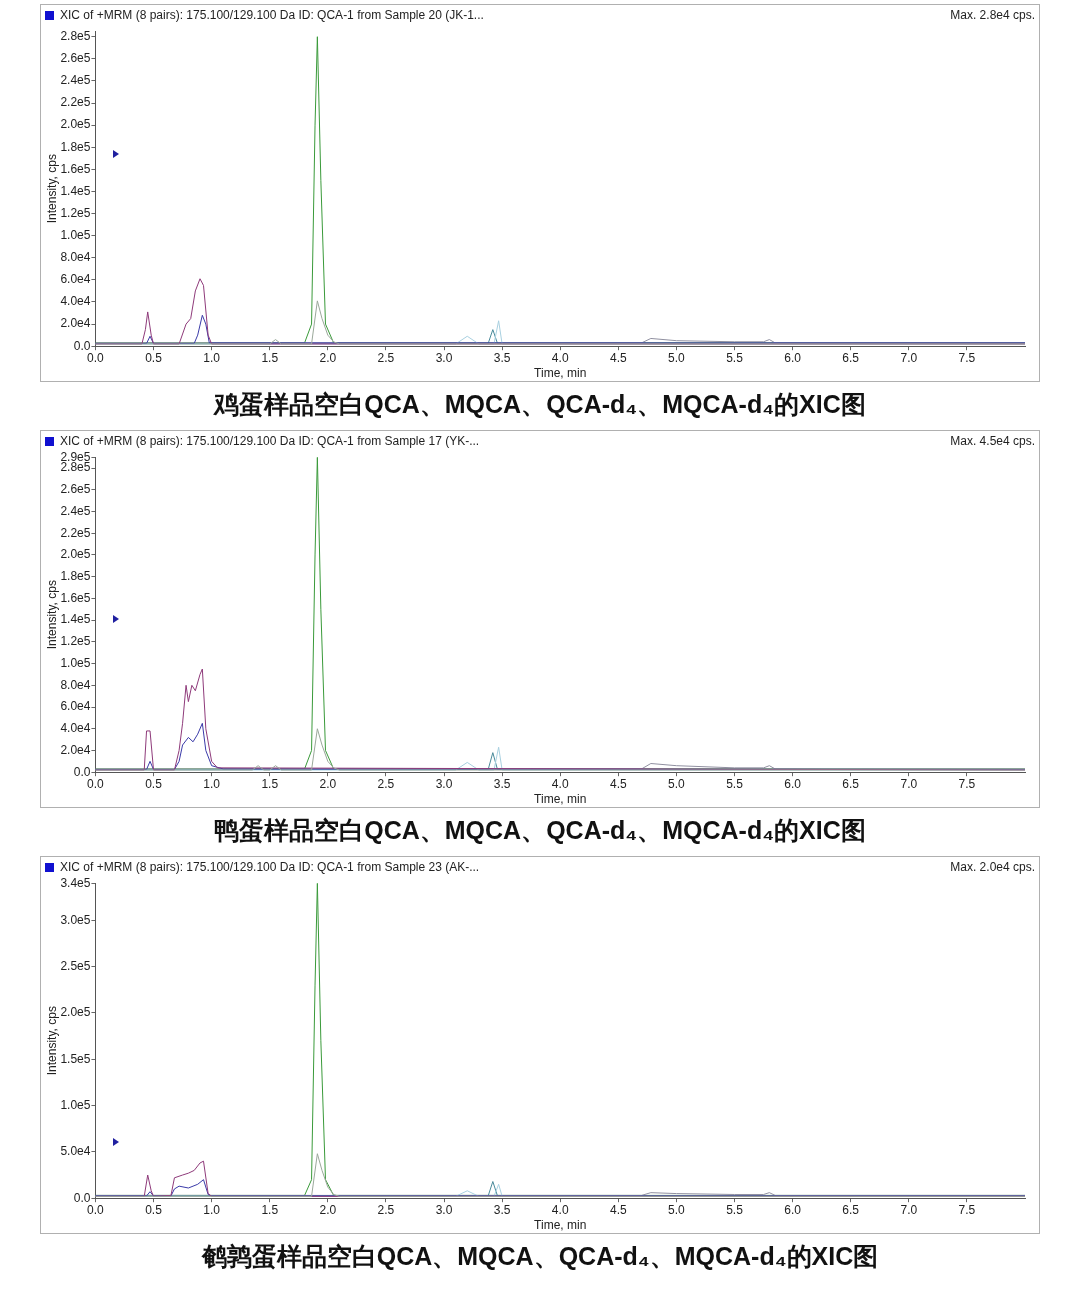  I want to click on y-tick-label: 5.0e4, so click(75, 1151).